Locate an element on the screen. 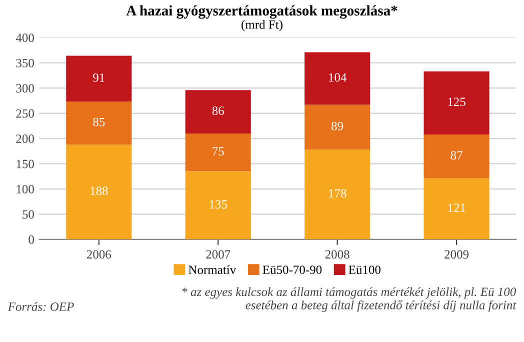 The image size is (524, 342). data-label: 188 is located at coordinates (99, 191).